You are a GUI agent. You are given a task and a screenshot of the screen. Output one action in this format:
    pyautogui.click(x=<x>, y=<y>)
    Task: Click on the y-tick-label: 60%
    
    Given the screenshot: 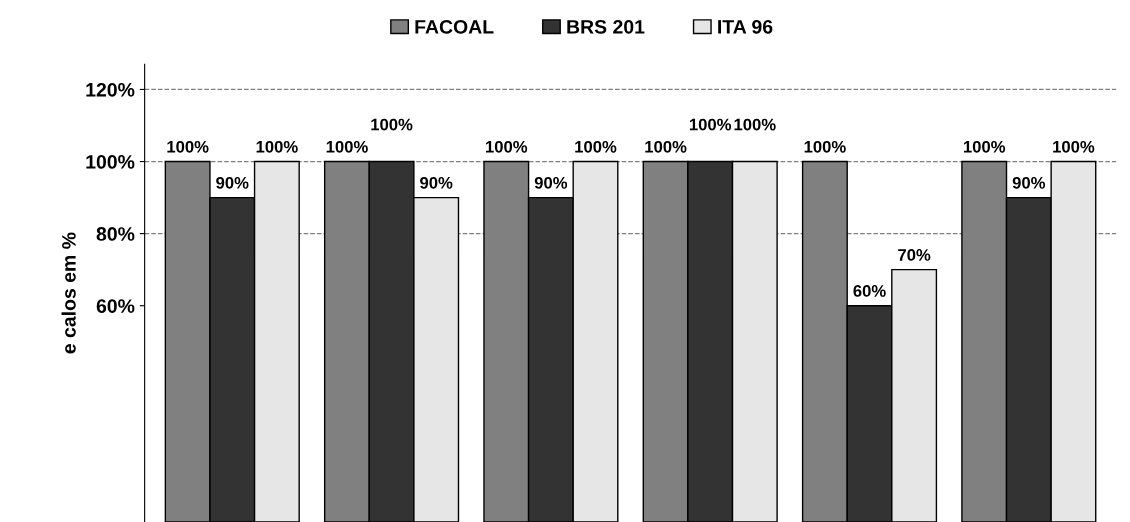 What is the action you would take?
    pyautogui.click(x=115, y=306)
    